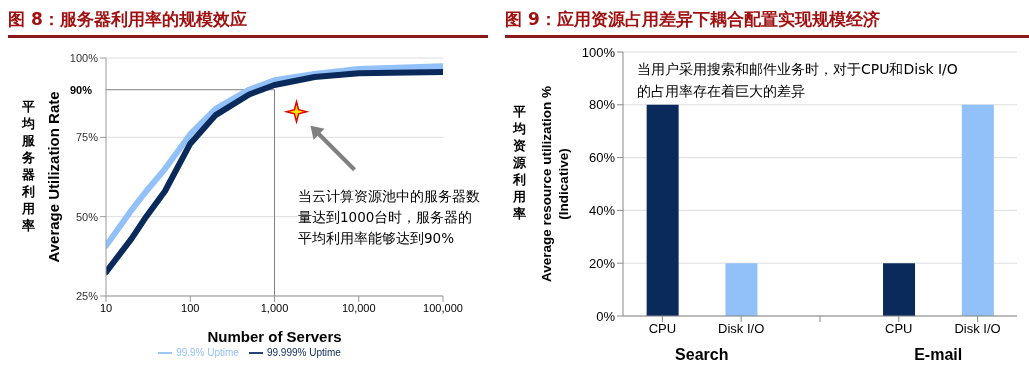 This screenshot has width=1029, height=388. Describe the element at coordinates (555, 184) in the screenshot. I see `y-axis-title: Average resource utilization % (Indicative)` at that location.